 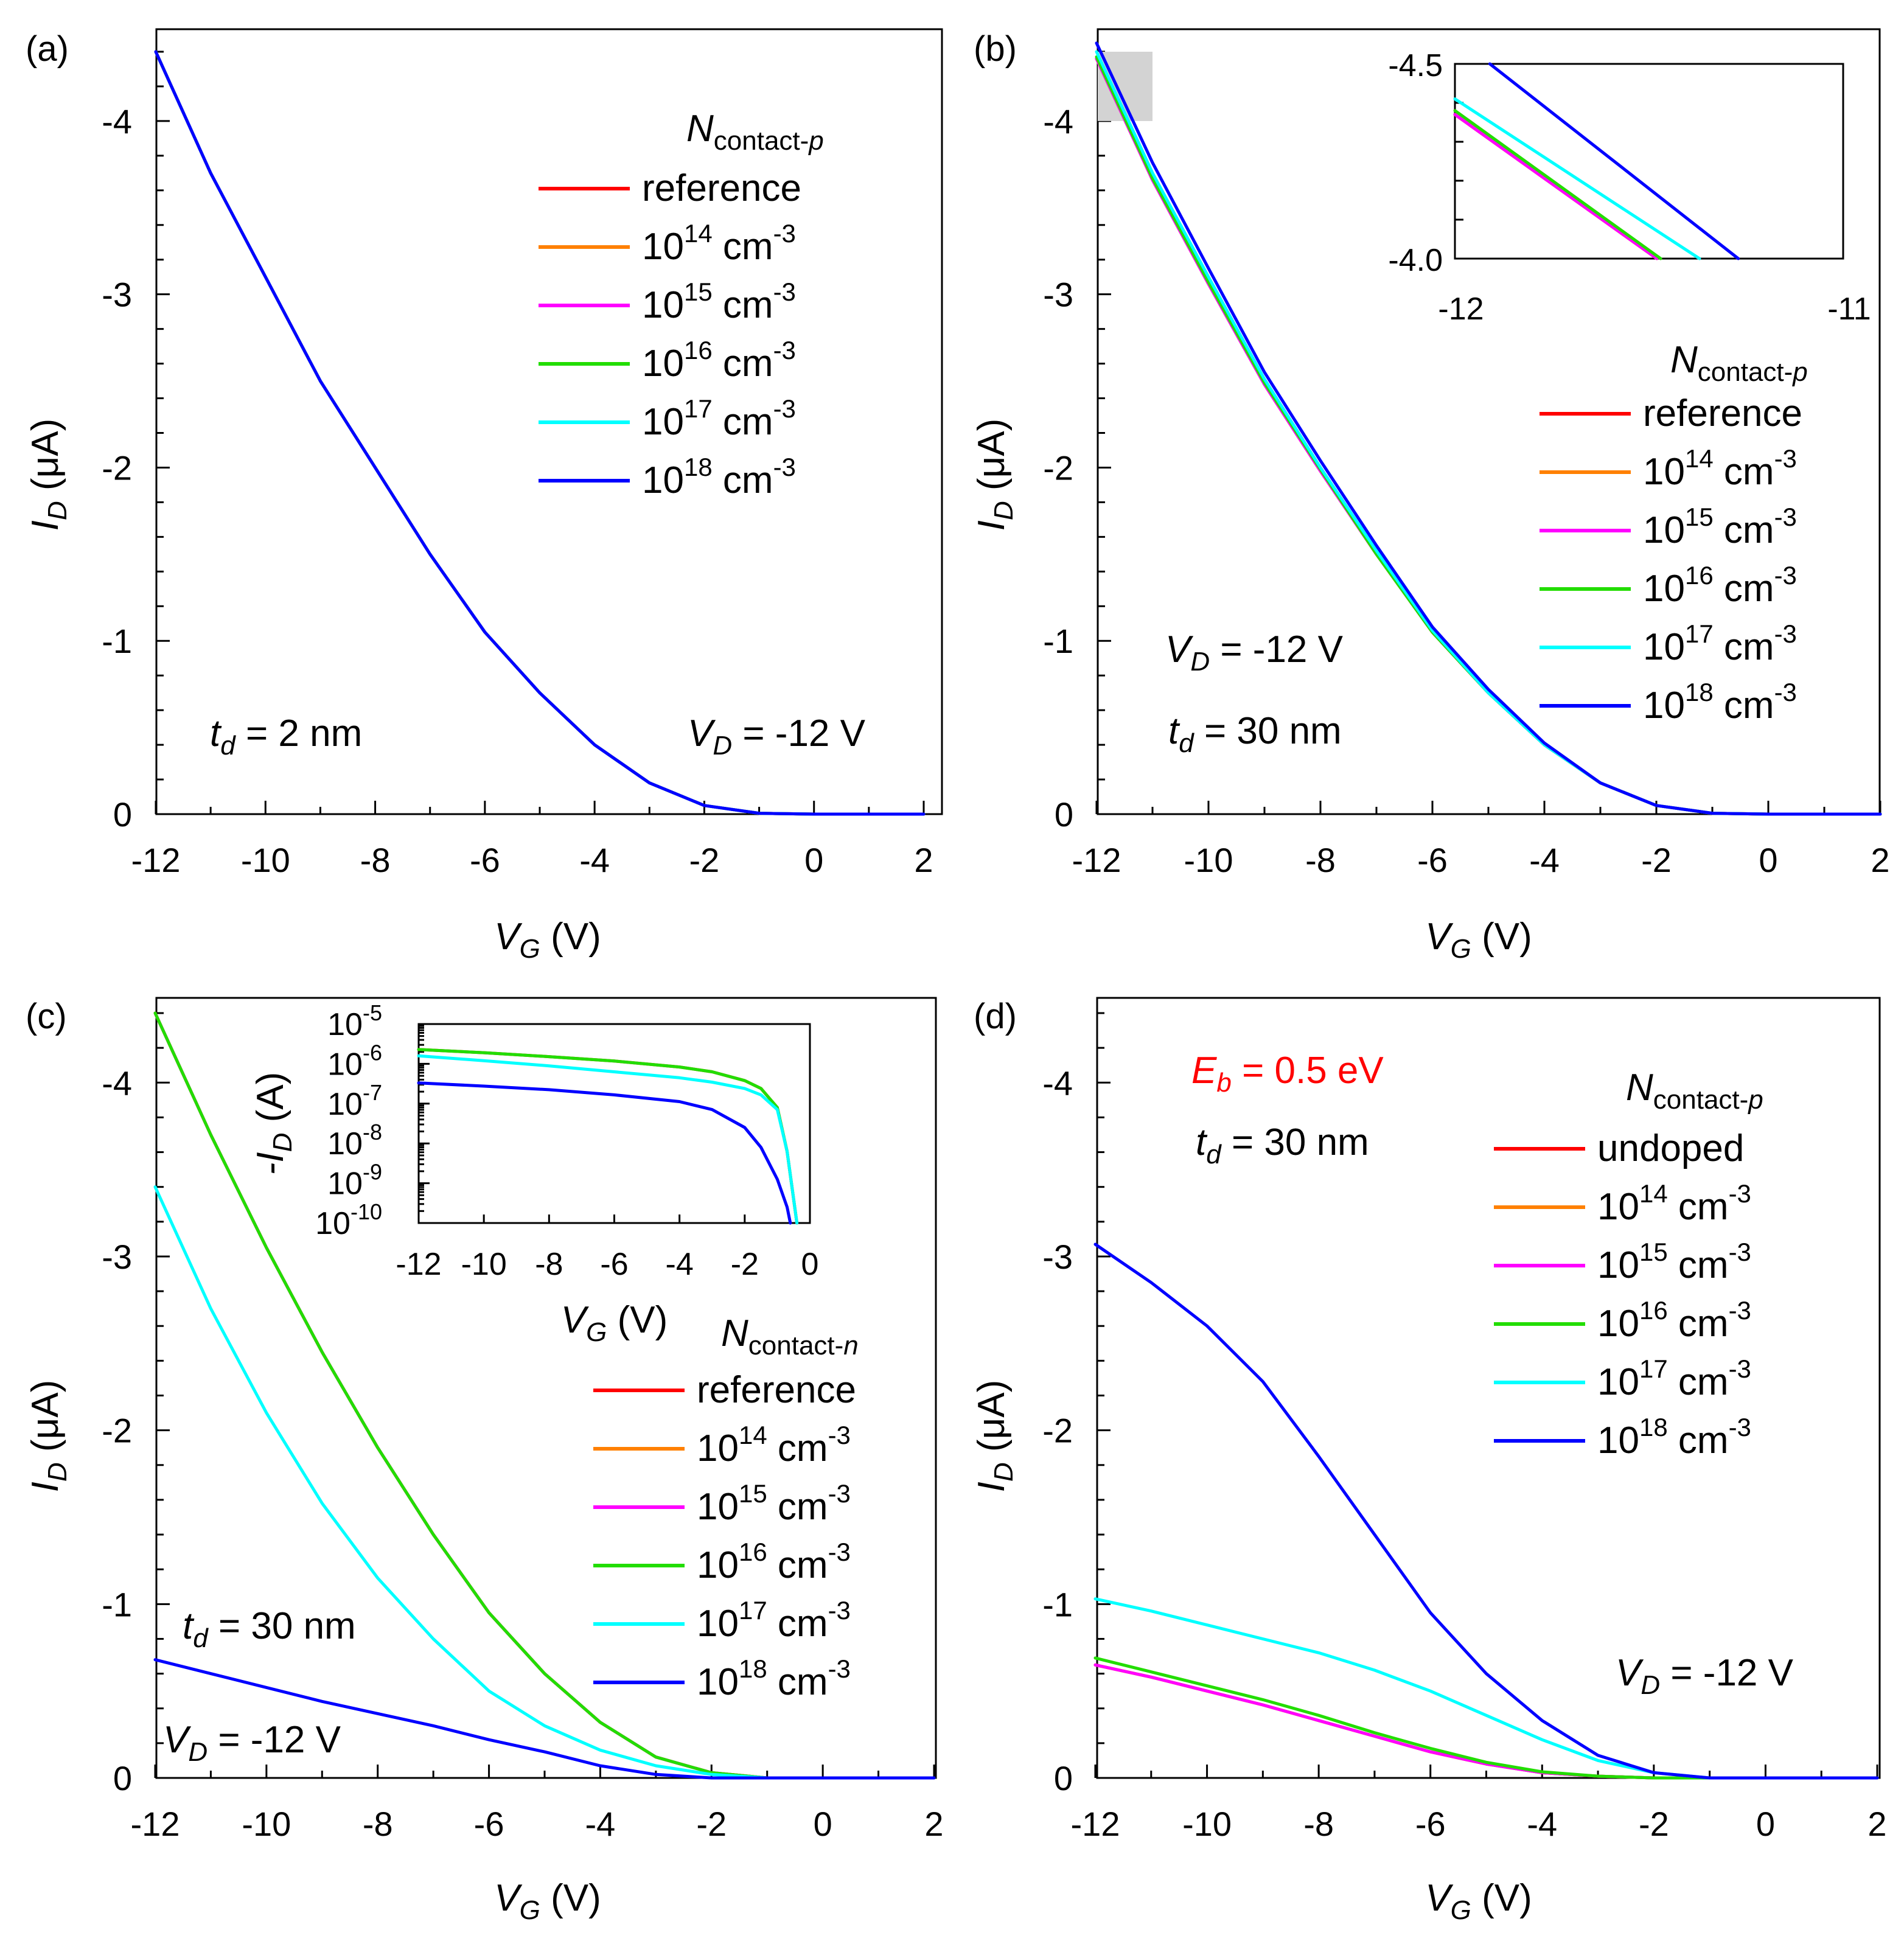 I want to click on inset-y-tick-label: 10⁻⁷, so click(x=354, y=1101).